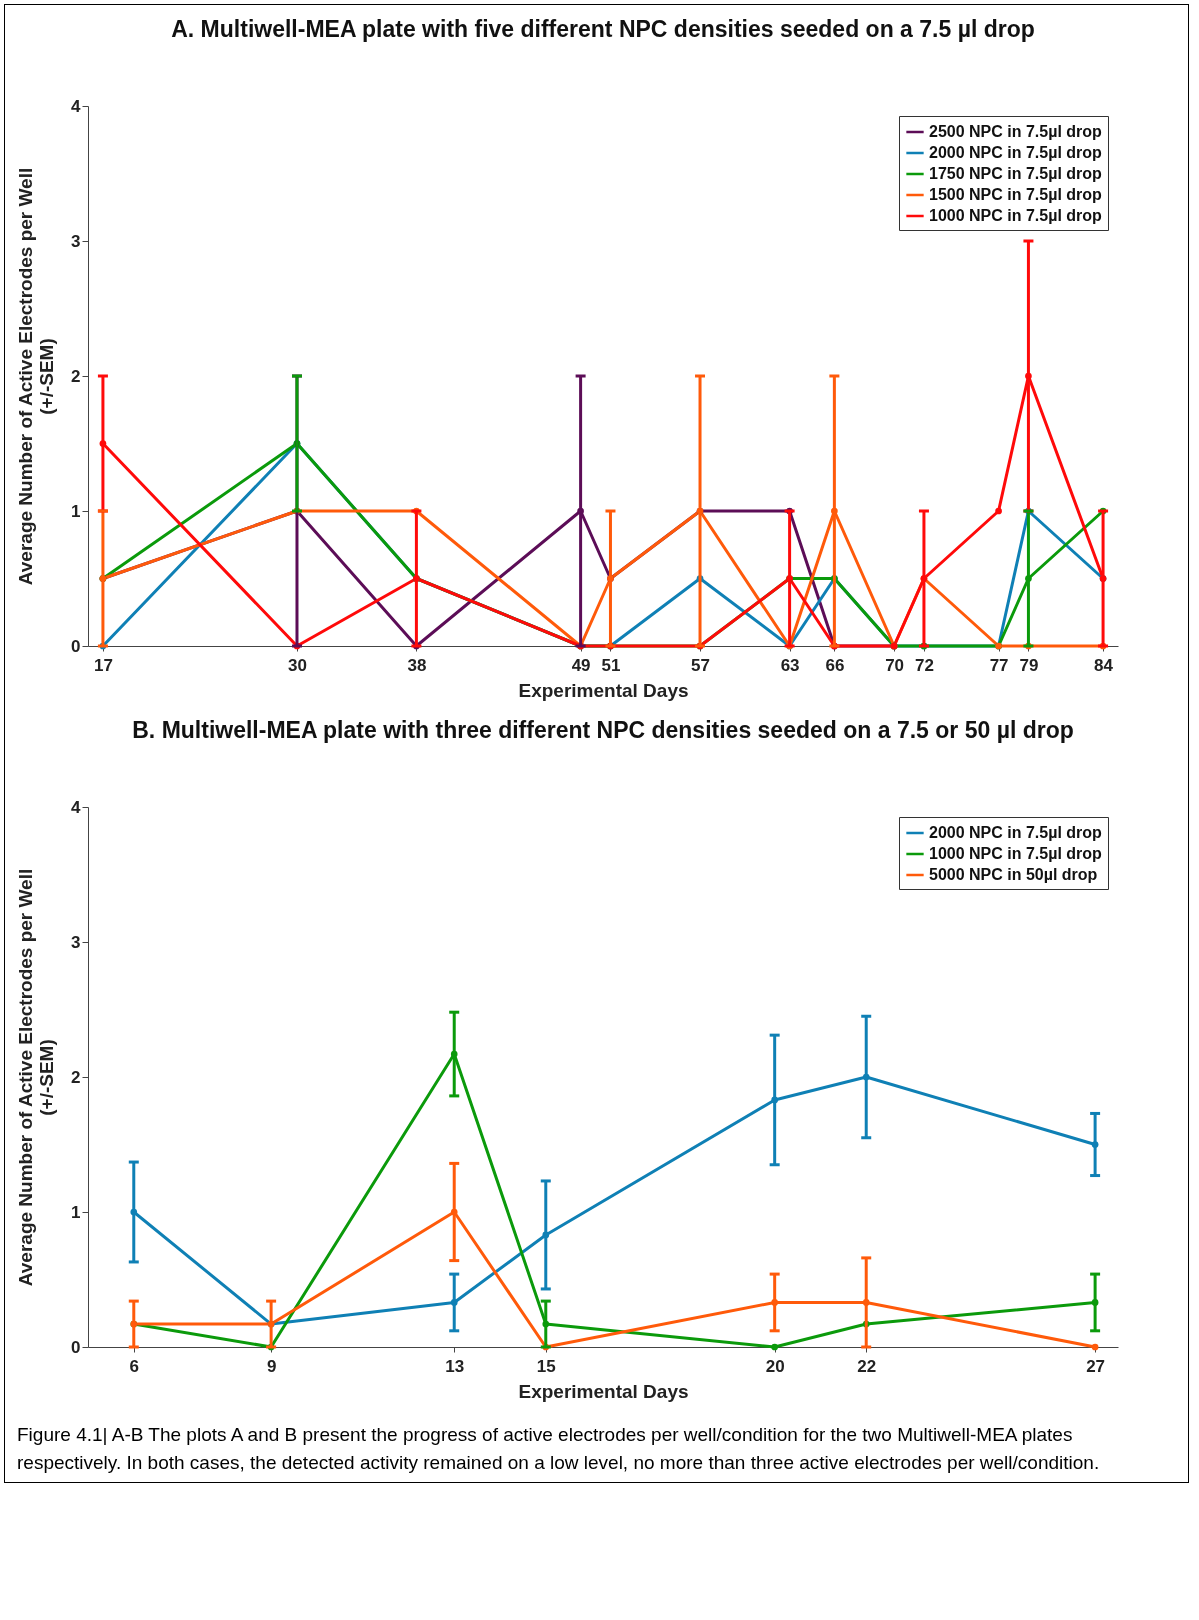 This screenshot has height=1620, width=1199. What do you see at coordinates (700, 665) in the screenshot?
I see `x-tick-label: 57` at bounding box center [700, 665].